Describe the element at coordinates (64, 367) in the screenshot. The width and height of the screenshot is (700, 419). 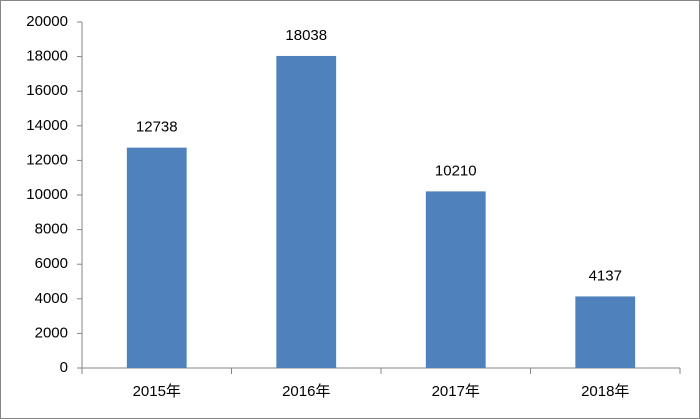
I see `y-tick-label: 0` at that location.